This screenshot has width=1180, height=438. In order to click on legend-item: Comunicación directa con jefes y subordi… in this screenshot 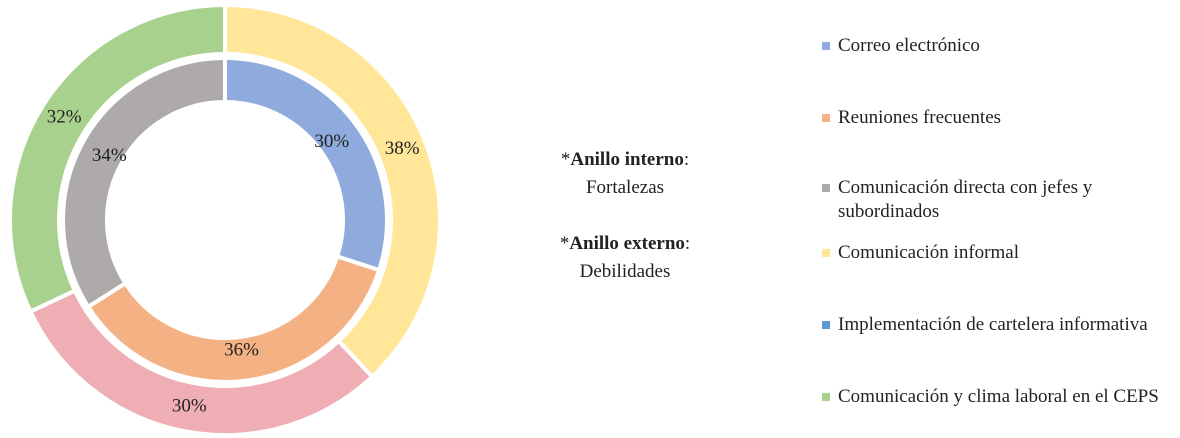, I will do `click(997, 200)`.